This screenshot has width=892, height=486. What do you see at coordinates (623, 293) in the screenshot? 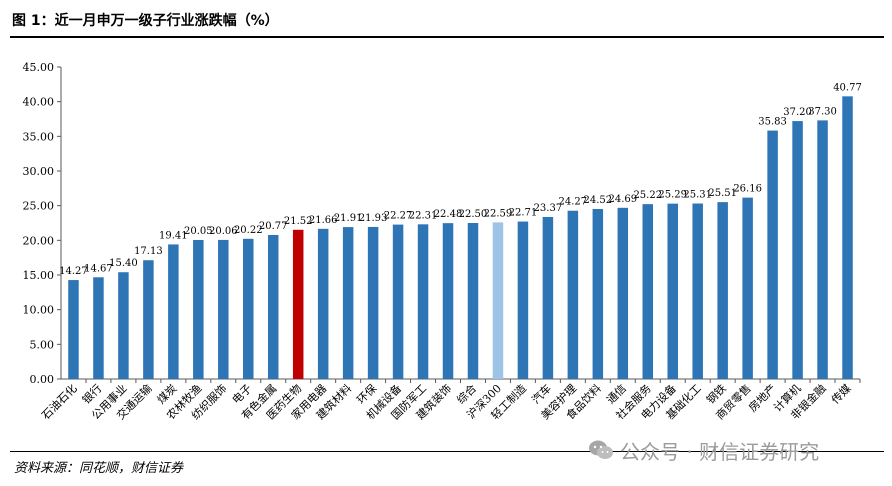
I see `bar-通信` at bounding box center [623, 293].